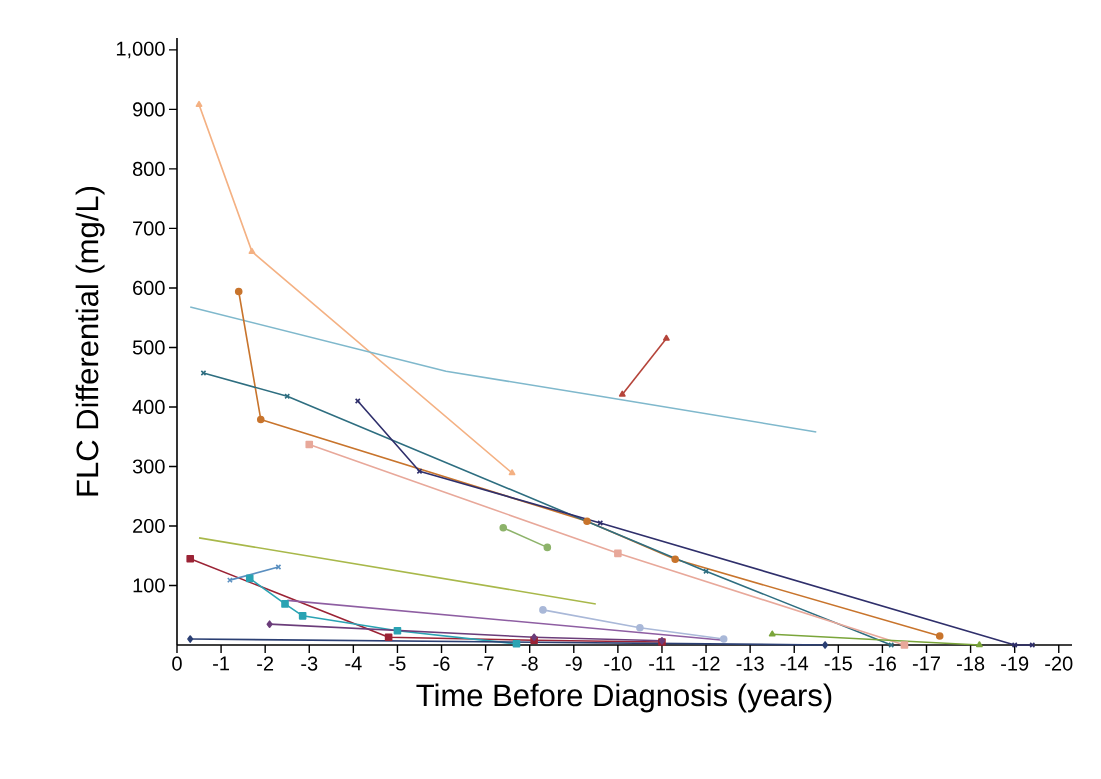 The width and height of the screenshot is (1101, 779). I want to click on x-tick-label: -10, so click(618, 663).